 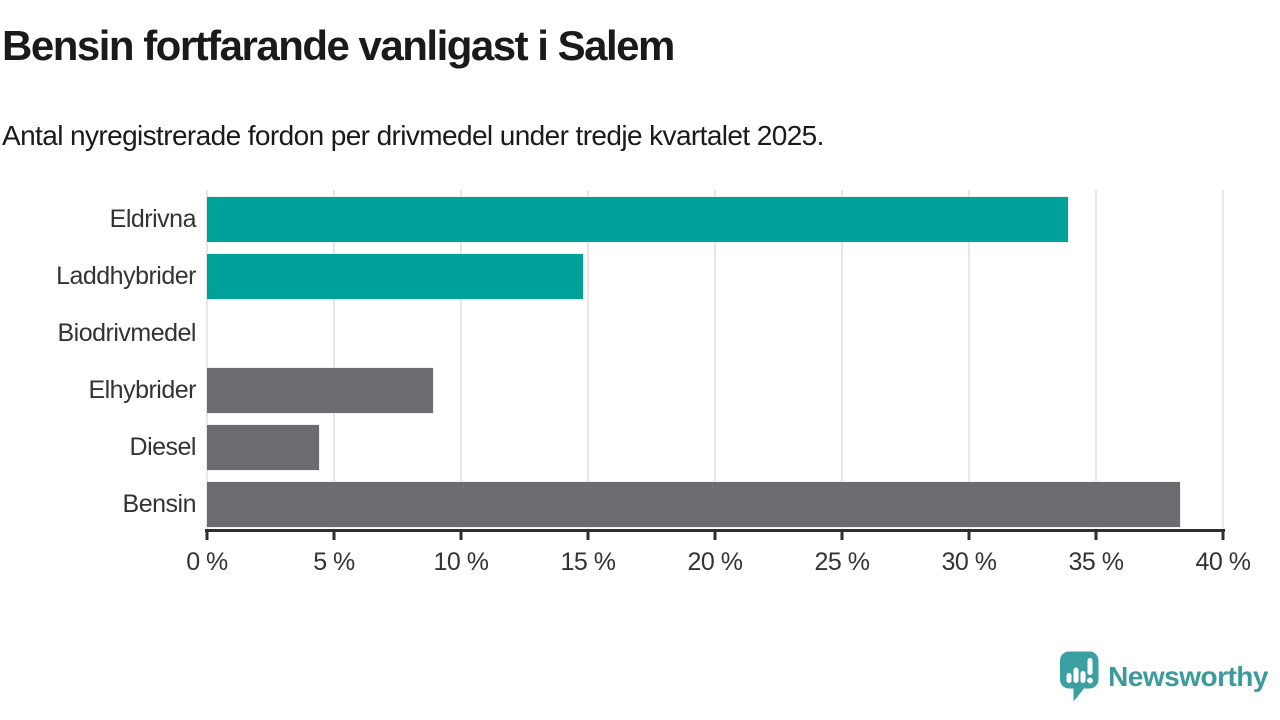 I want to click on bar-bensin, so click(x=693, y=504).